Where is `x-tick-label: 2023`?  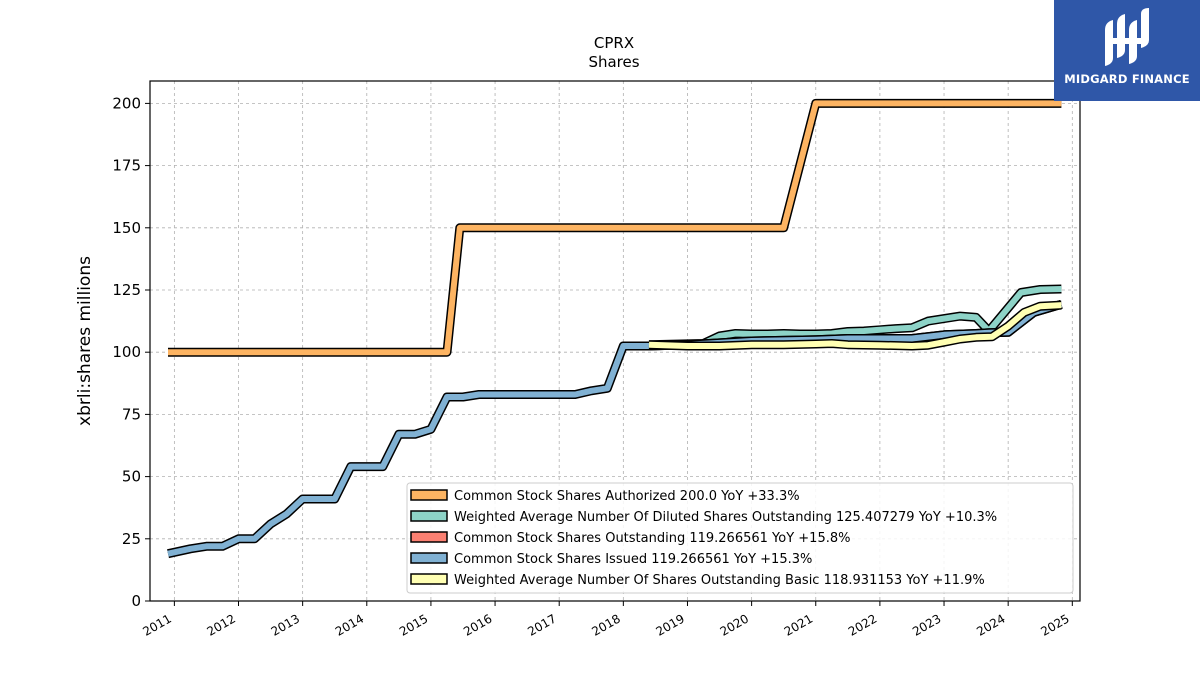 x-tick-label: 2023 is located at coordinates (926, 624).